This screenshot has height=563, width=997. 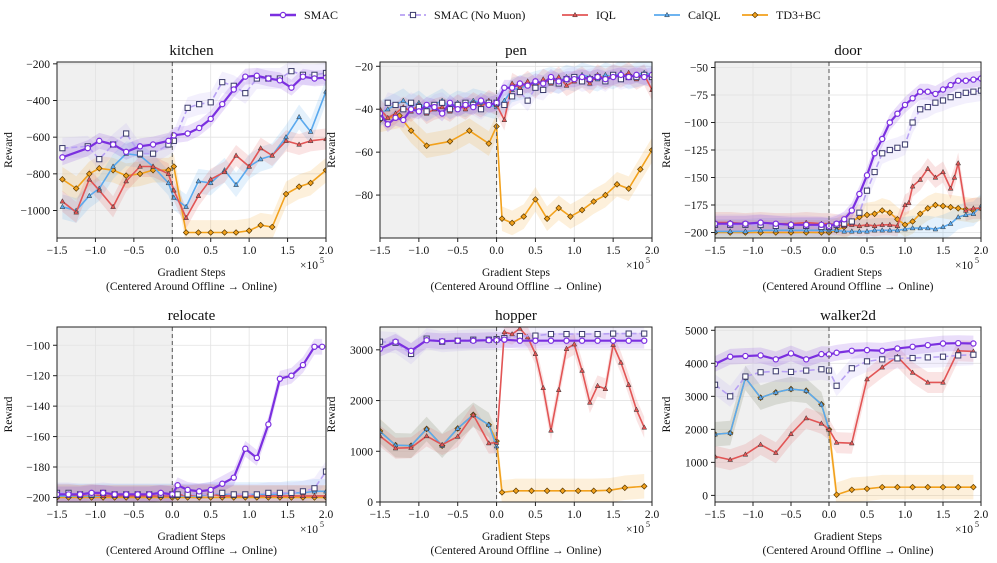 I want to click on x-tick-label: −0.5, so click(x=791, y=251).